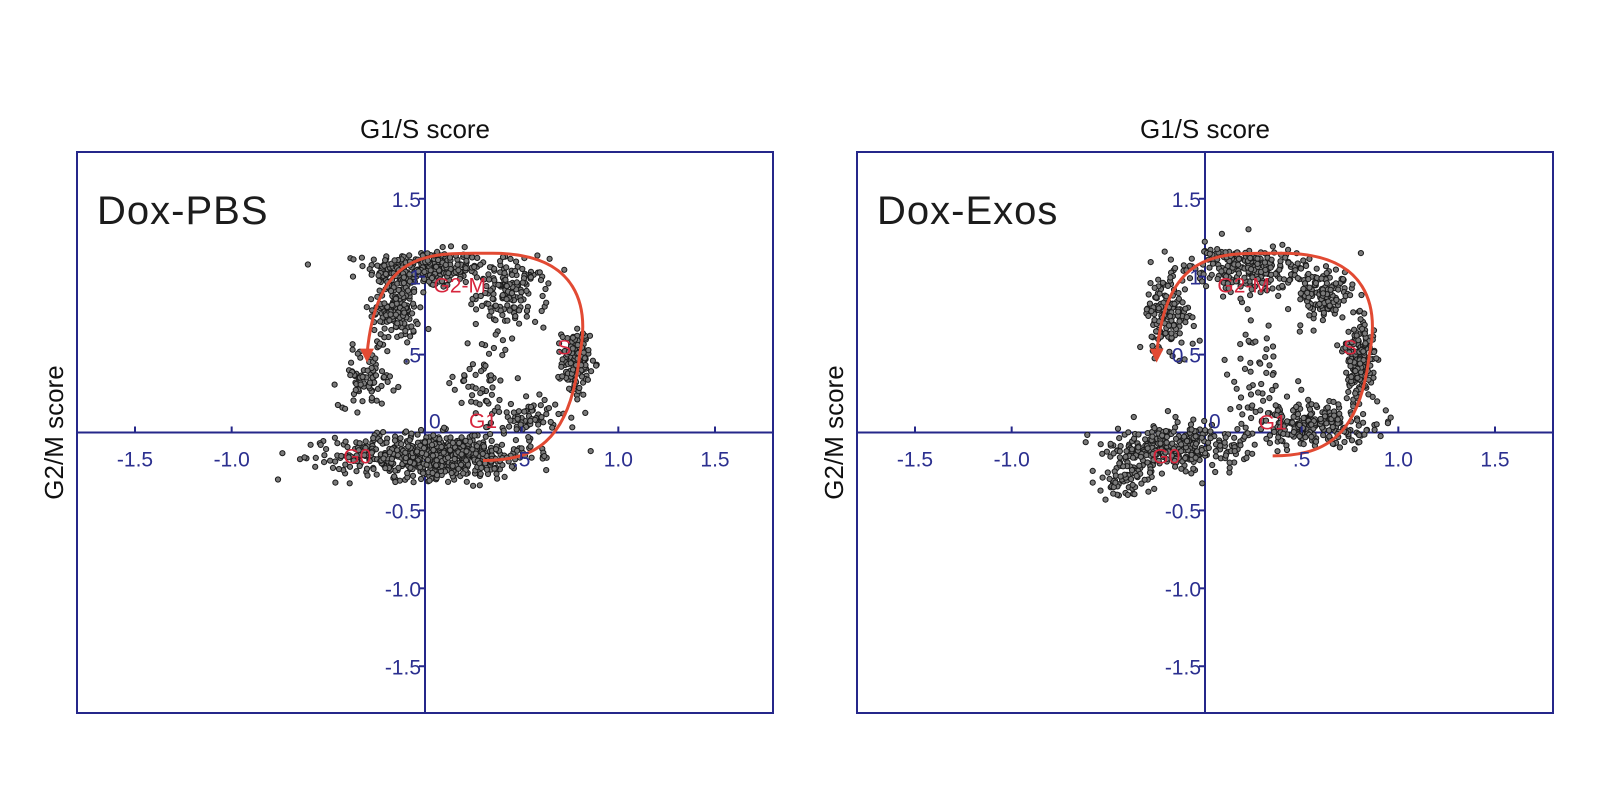 The height and width of the screenshot is (797, 1611). Describe the element at coordinates (357, 457) in the screenshot. I see `phase-label: G0` at that location.